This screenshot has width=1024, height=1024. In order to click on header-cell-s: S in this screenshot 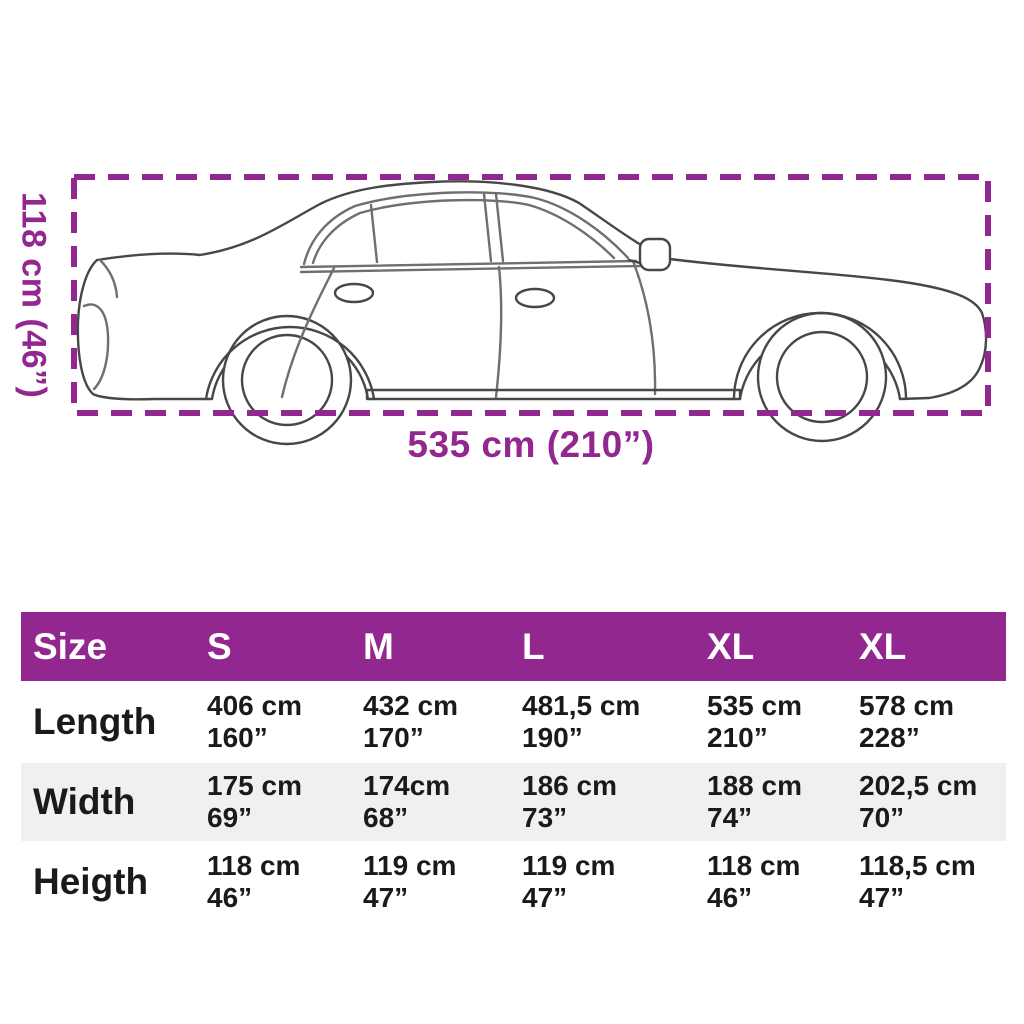, I will do `click(219, 646)`.